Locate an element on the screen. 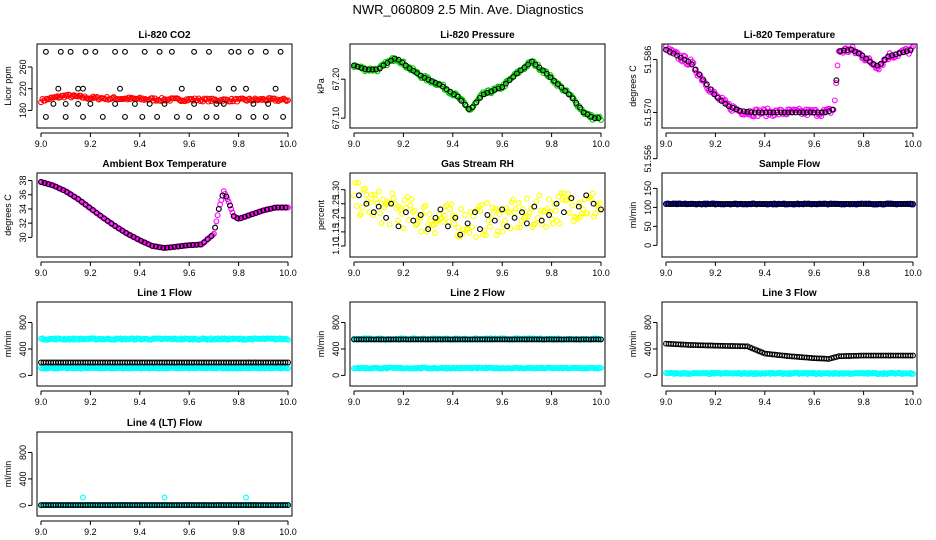 The image size is (936, 540). y-axis-label: ml/min is located at coordinates (633, 215).